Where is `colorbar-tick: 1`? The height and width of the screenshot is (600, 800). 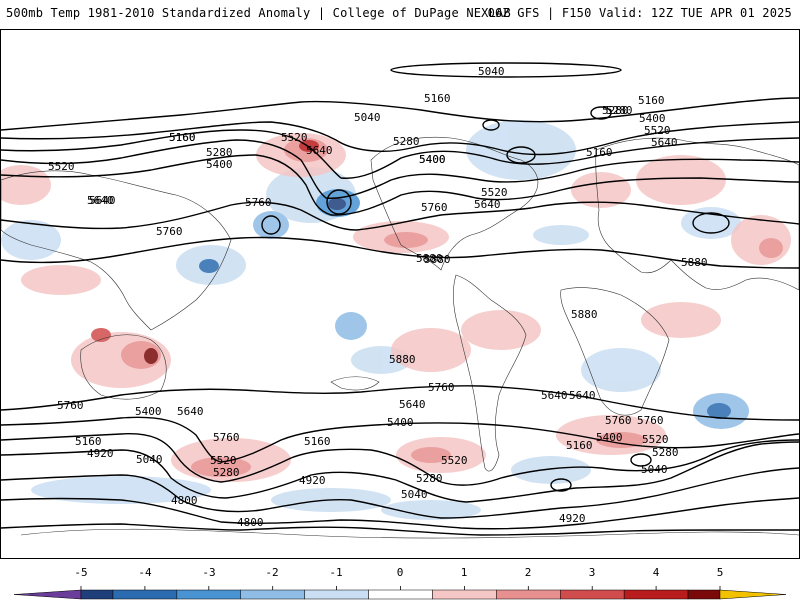
colorbar-tick: 1 is located at coordinates (464, 572).